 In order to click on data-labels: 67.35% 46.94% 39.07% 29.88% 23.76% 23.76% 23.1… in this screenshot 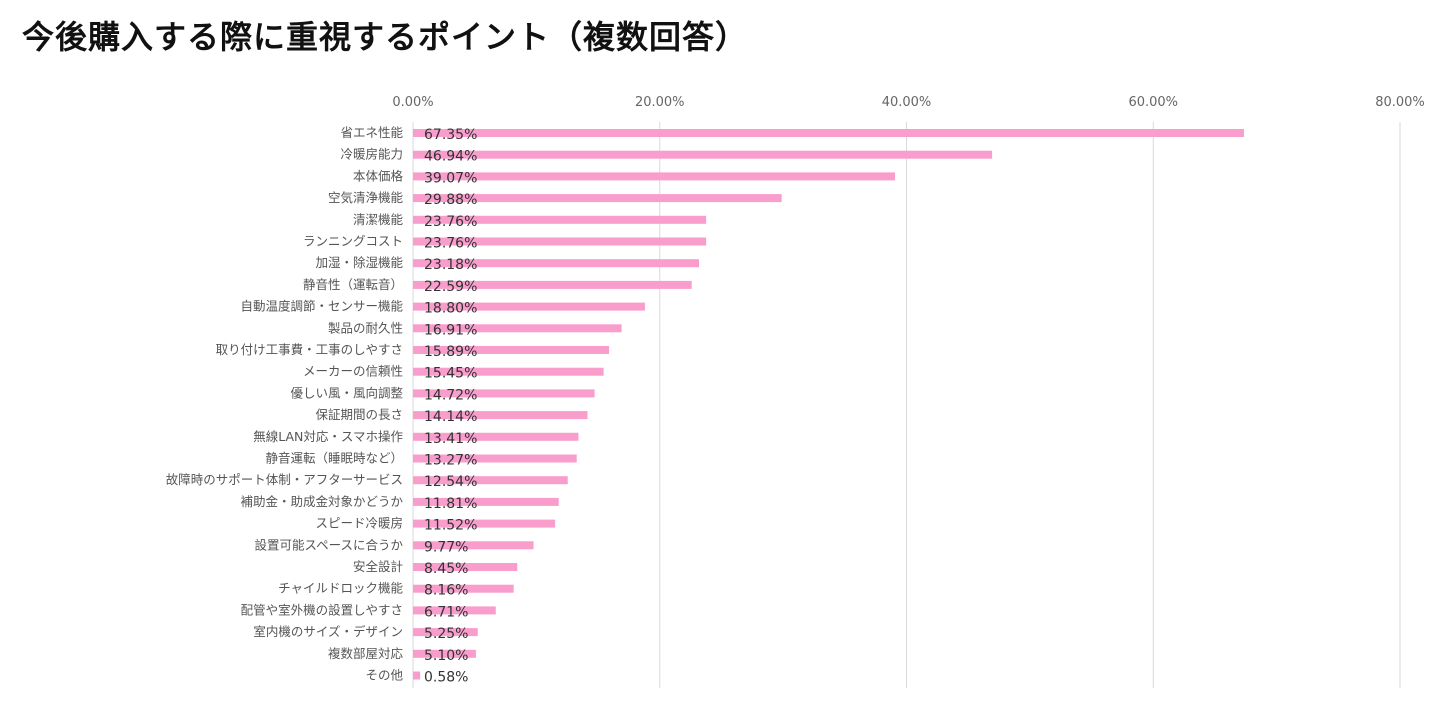, I will do `click(450, 406)`.